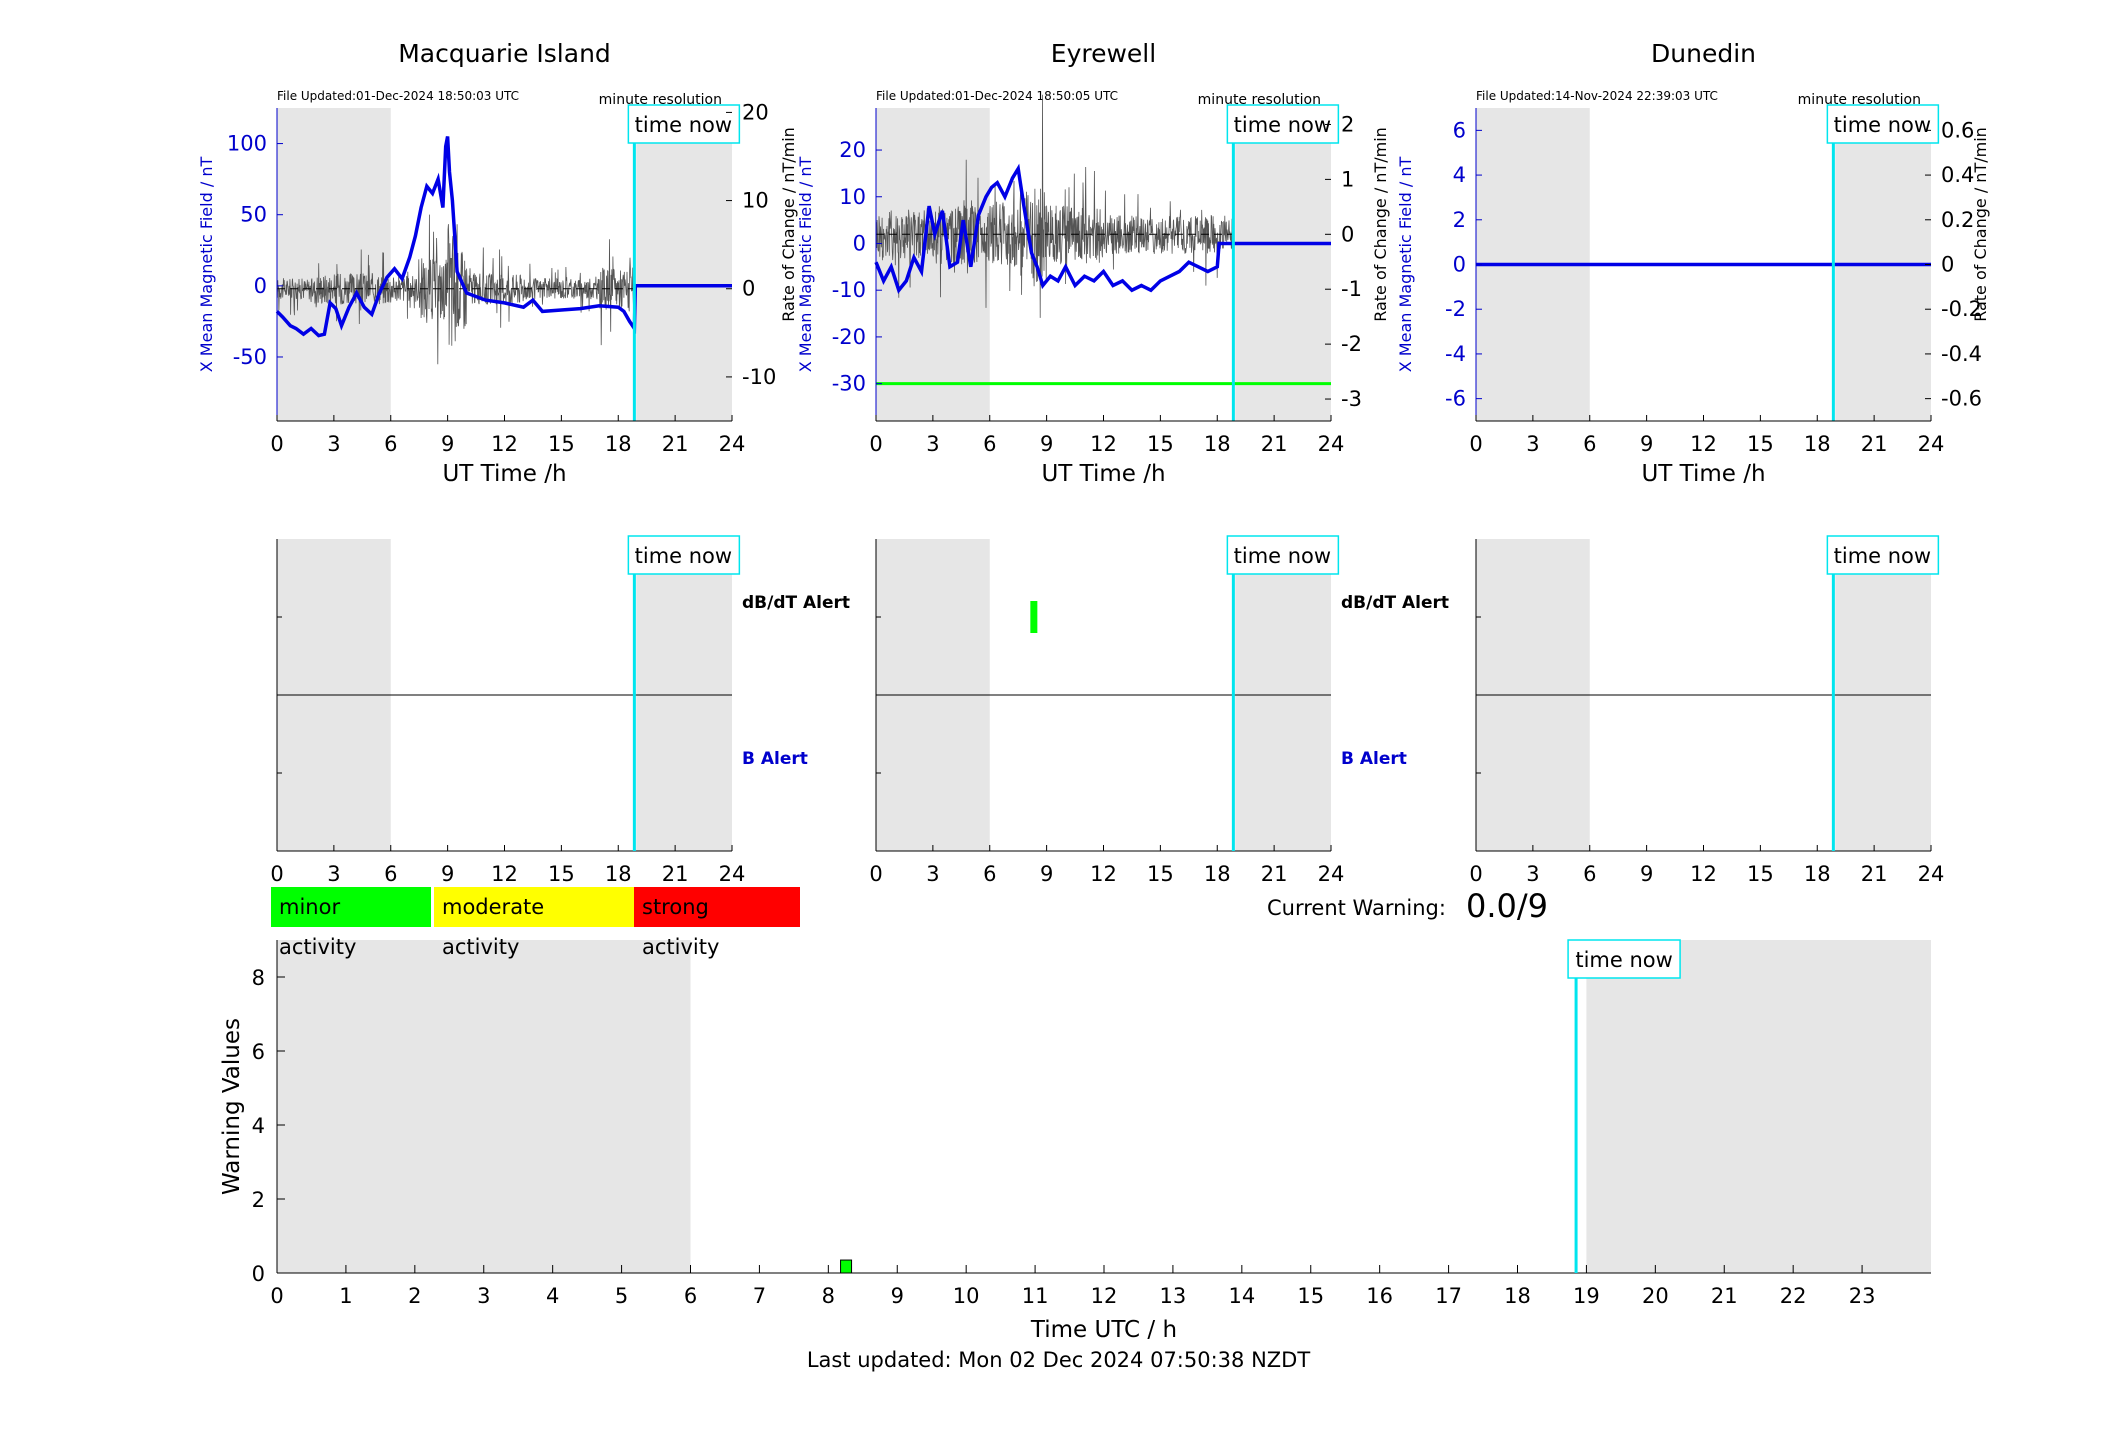  What do you see at coordinates (846, 1266) in the screenshot?
I see `warning-bar` at bounding box center [846, 1266].